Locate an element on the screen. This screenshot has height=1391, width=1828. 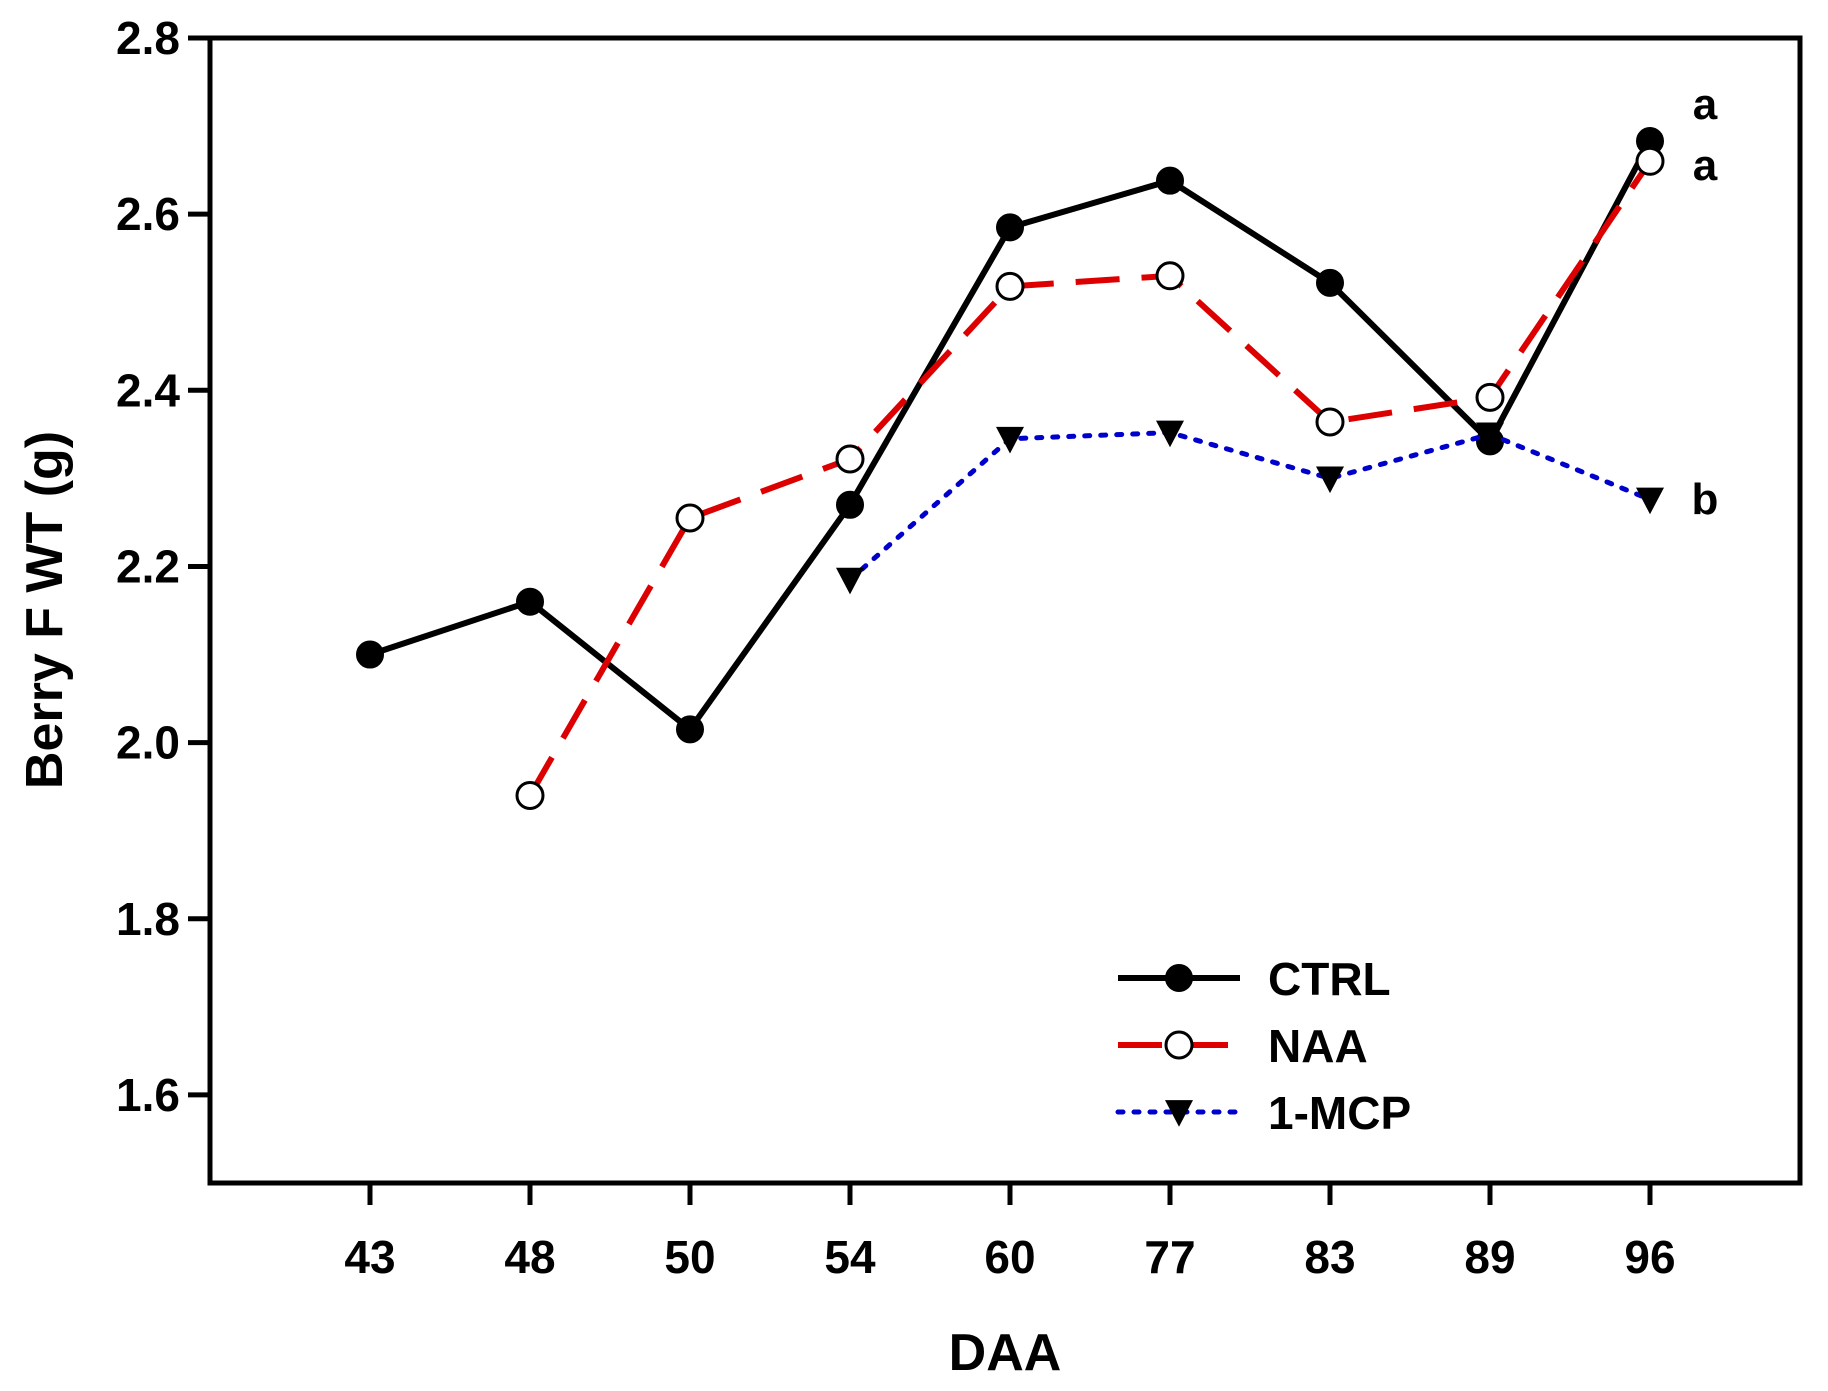
legend: CTRL NAA 1-MCP is located at coordinates (1263, 1046).